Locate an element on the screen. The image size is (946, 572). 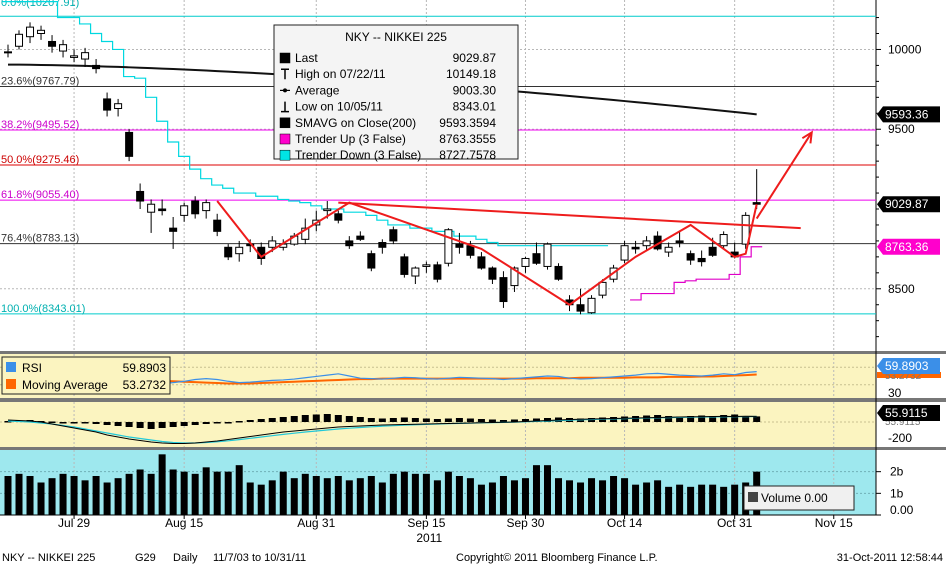
x-axis-label: Aug 15 is located at coordinates (184, 523).